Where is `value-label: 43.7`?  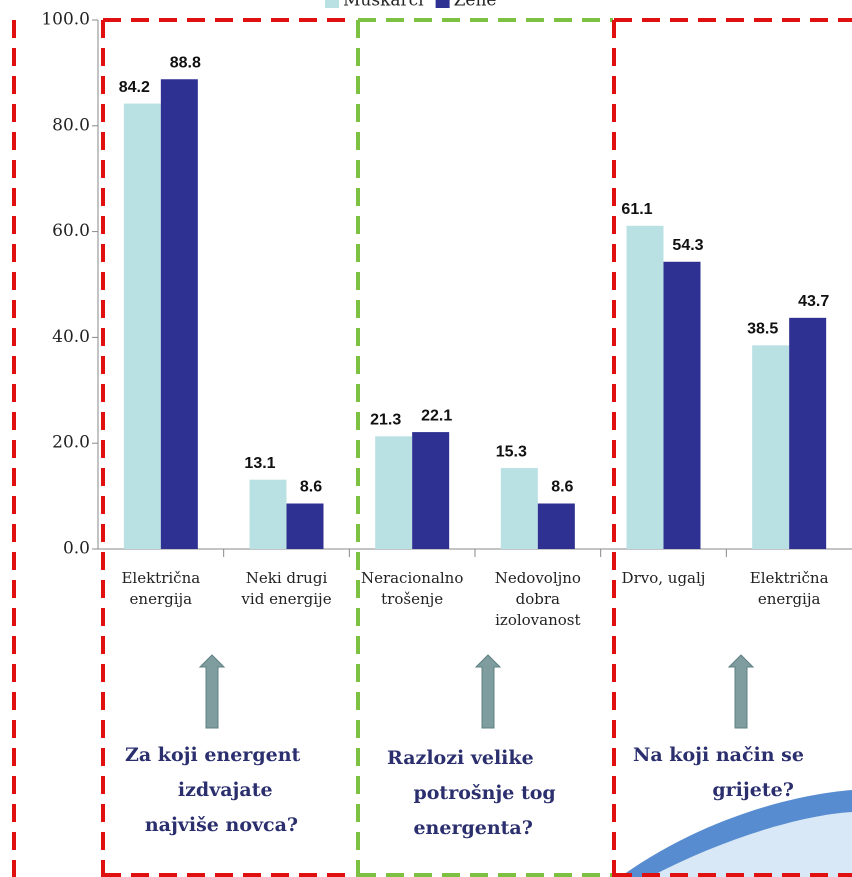
value-label: 43.7 is located at coordinates (813, 301).